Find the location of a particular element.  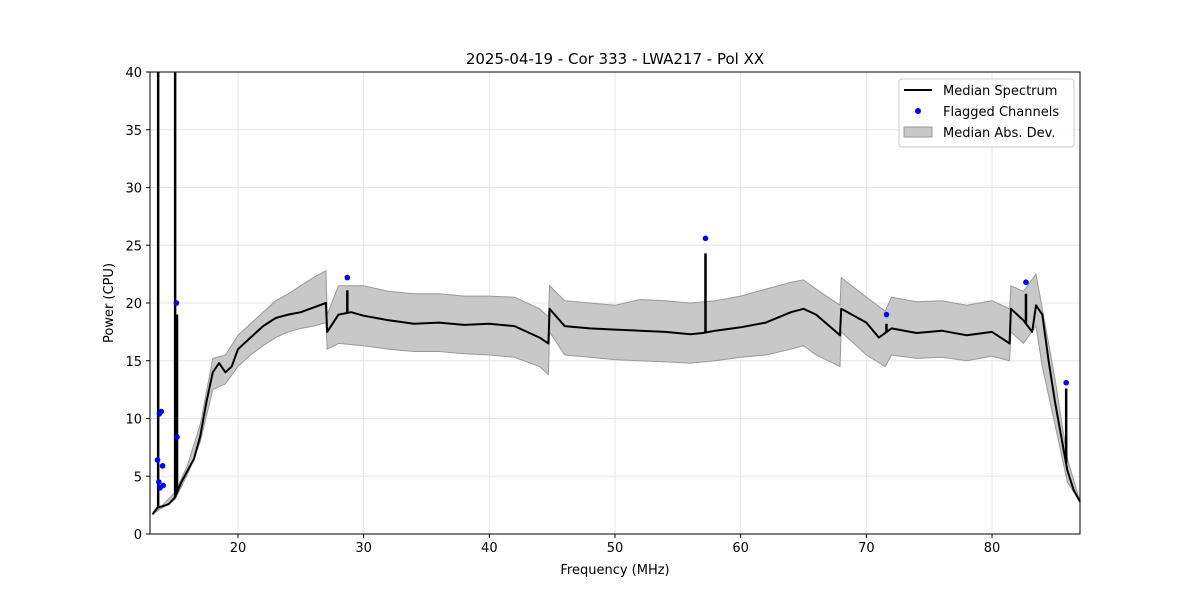

y-tick-label: 20 is located at coordinates (133, 304).